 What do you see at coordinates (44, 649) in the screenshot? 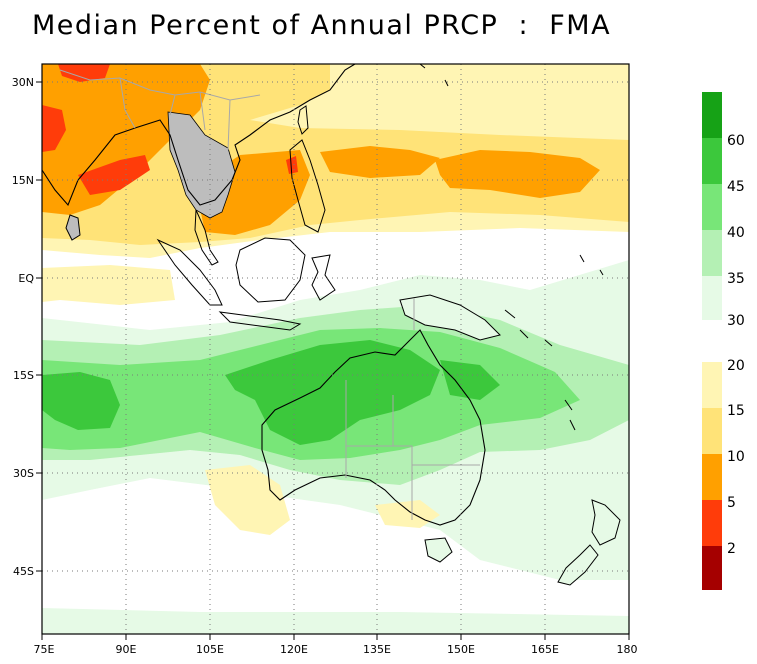
I see `lon-tick-label: 75E` at bounding box center [44, 649].